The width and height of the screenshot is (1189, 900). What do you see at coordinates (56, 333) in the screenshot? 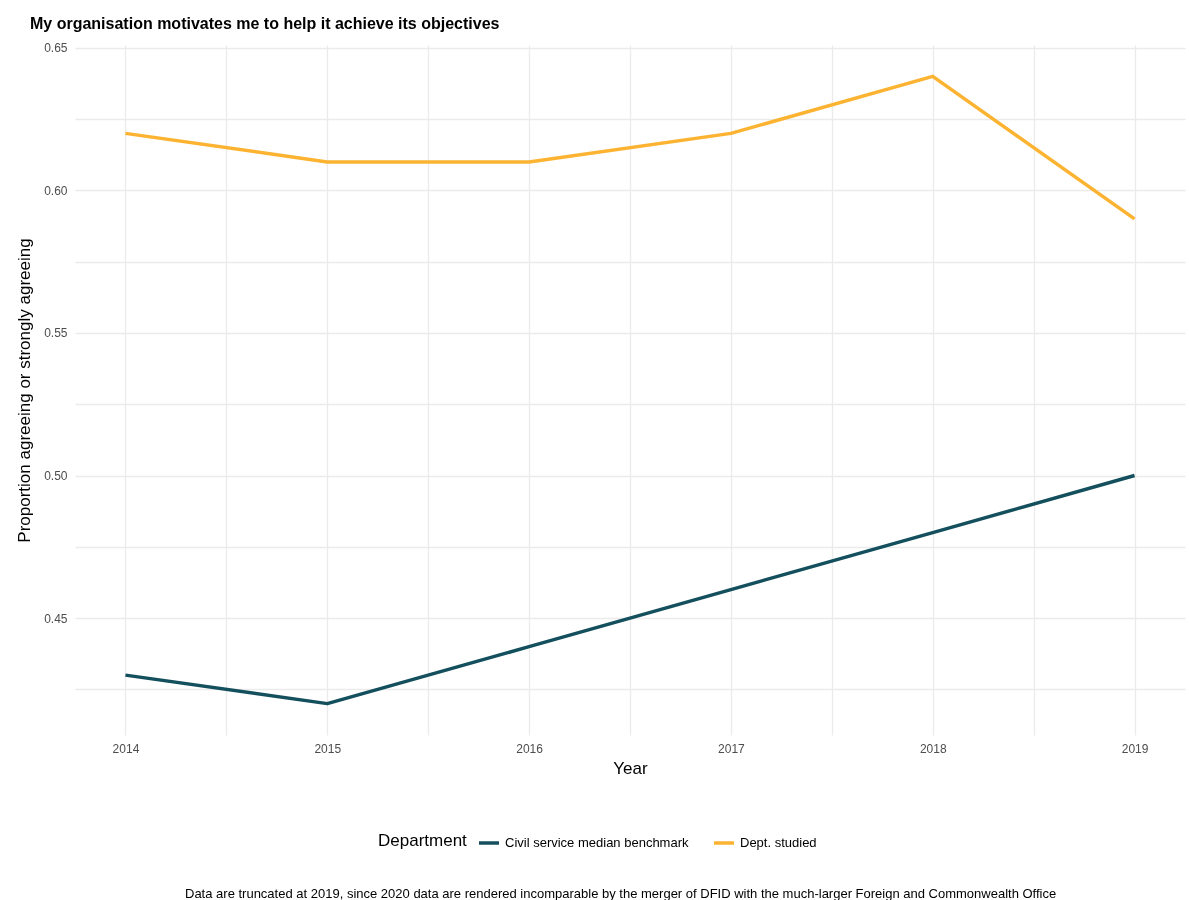
I see `y-tick-label: 0.55` at bounding box center [56, 333].